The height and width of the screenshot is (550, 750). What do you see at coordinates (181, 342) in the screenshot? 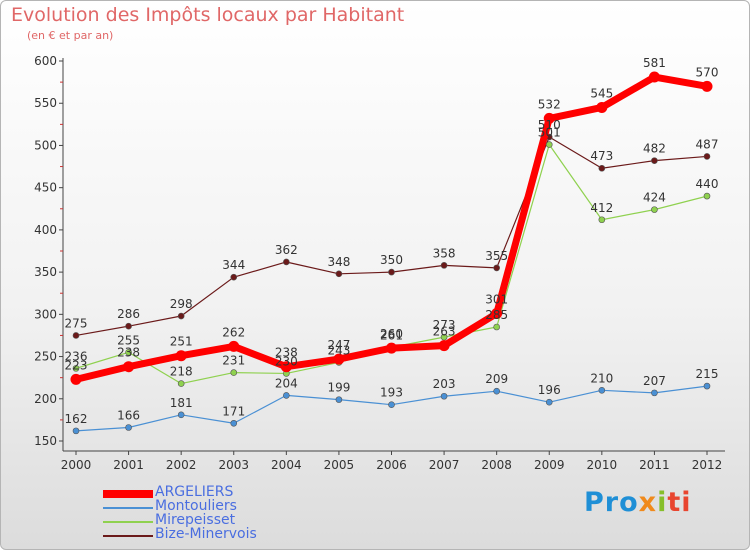
I see `data-label: 251` at bounding box center [181, 342].